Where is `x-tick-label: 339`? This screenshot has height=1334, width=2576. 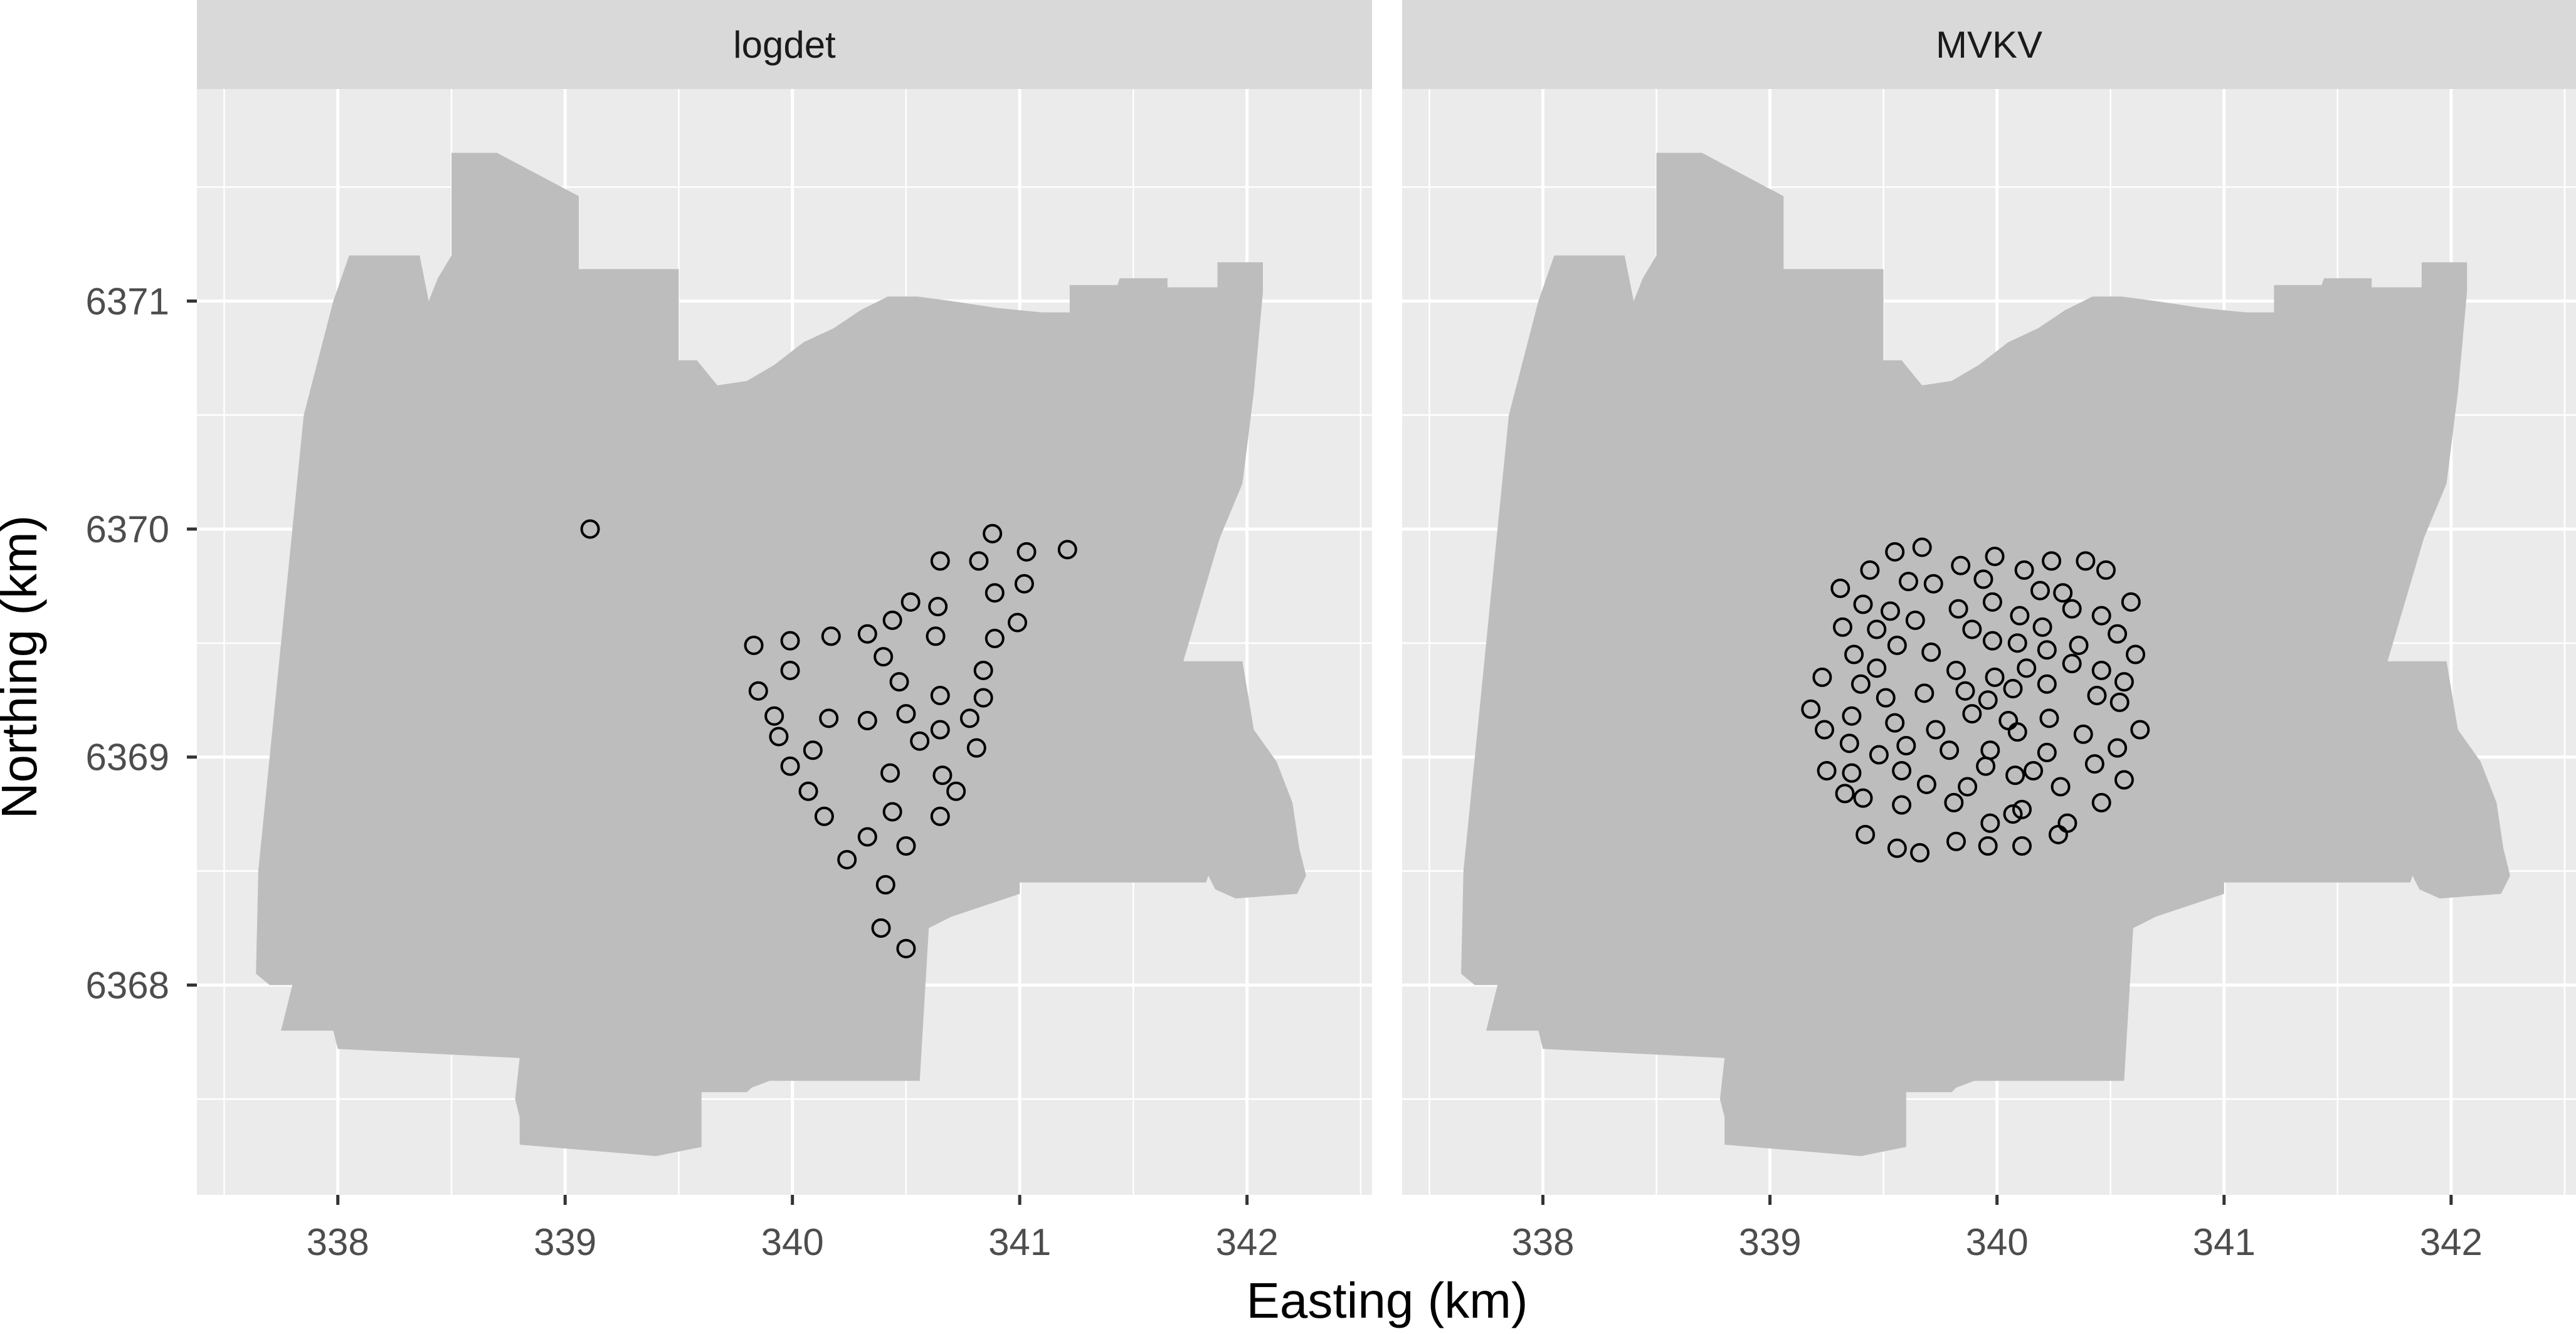
x-tick-label: 339 is located at coordinates (565, 1242).